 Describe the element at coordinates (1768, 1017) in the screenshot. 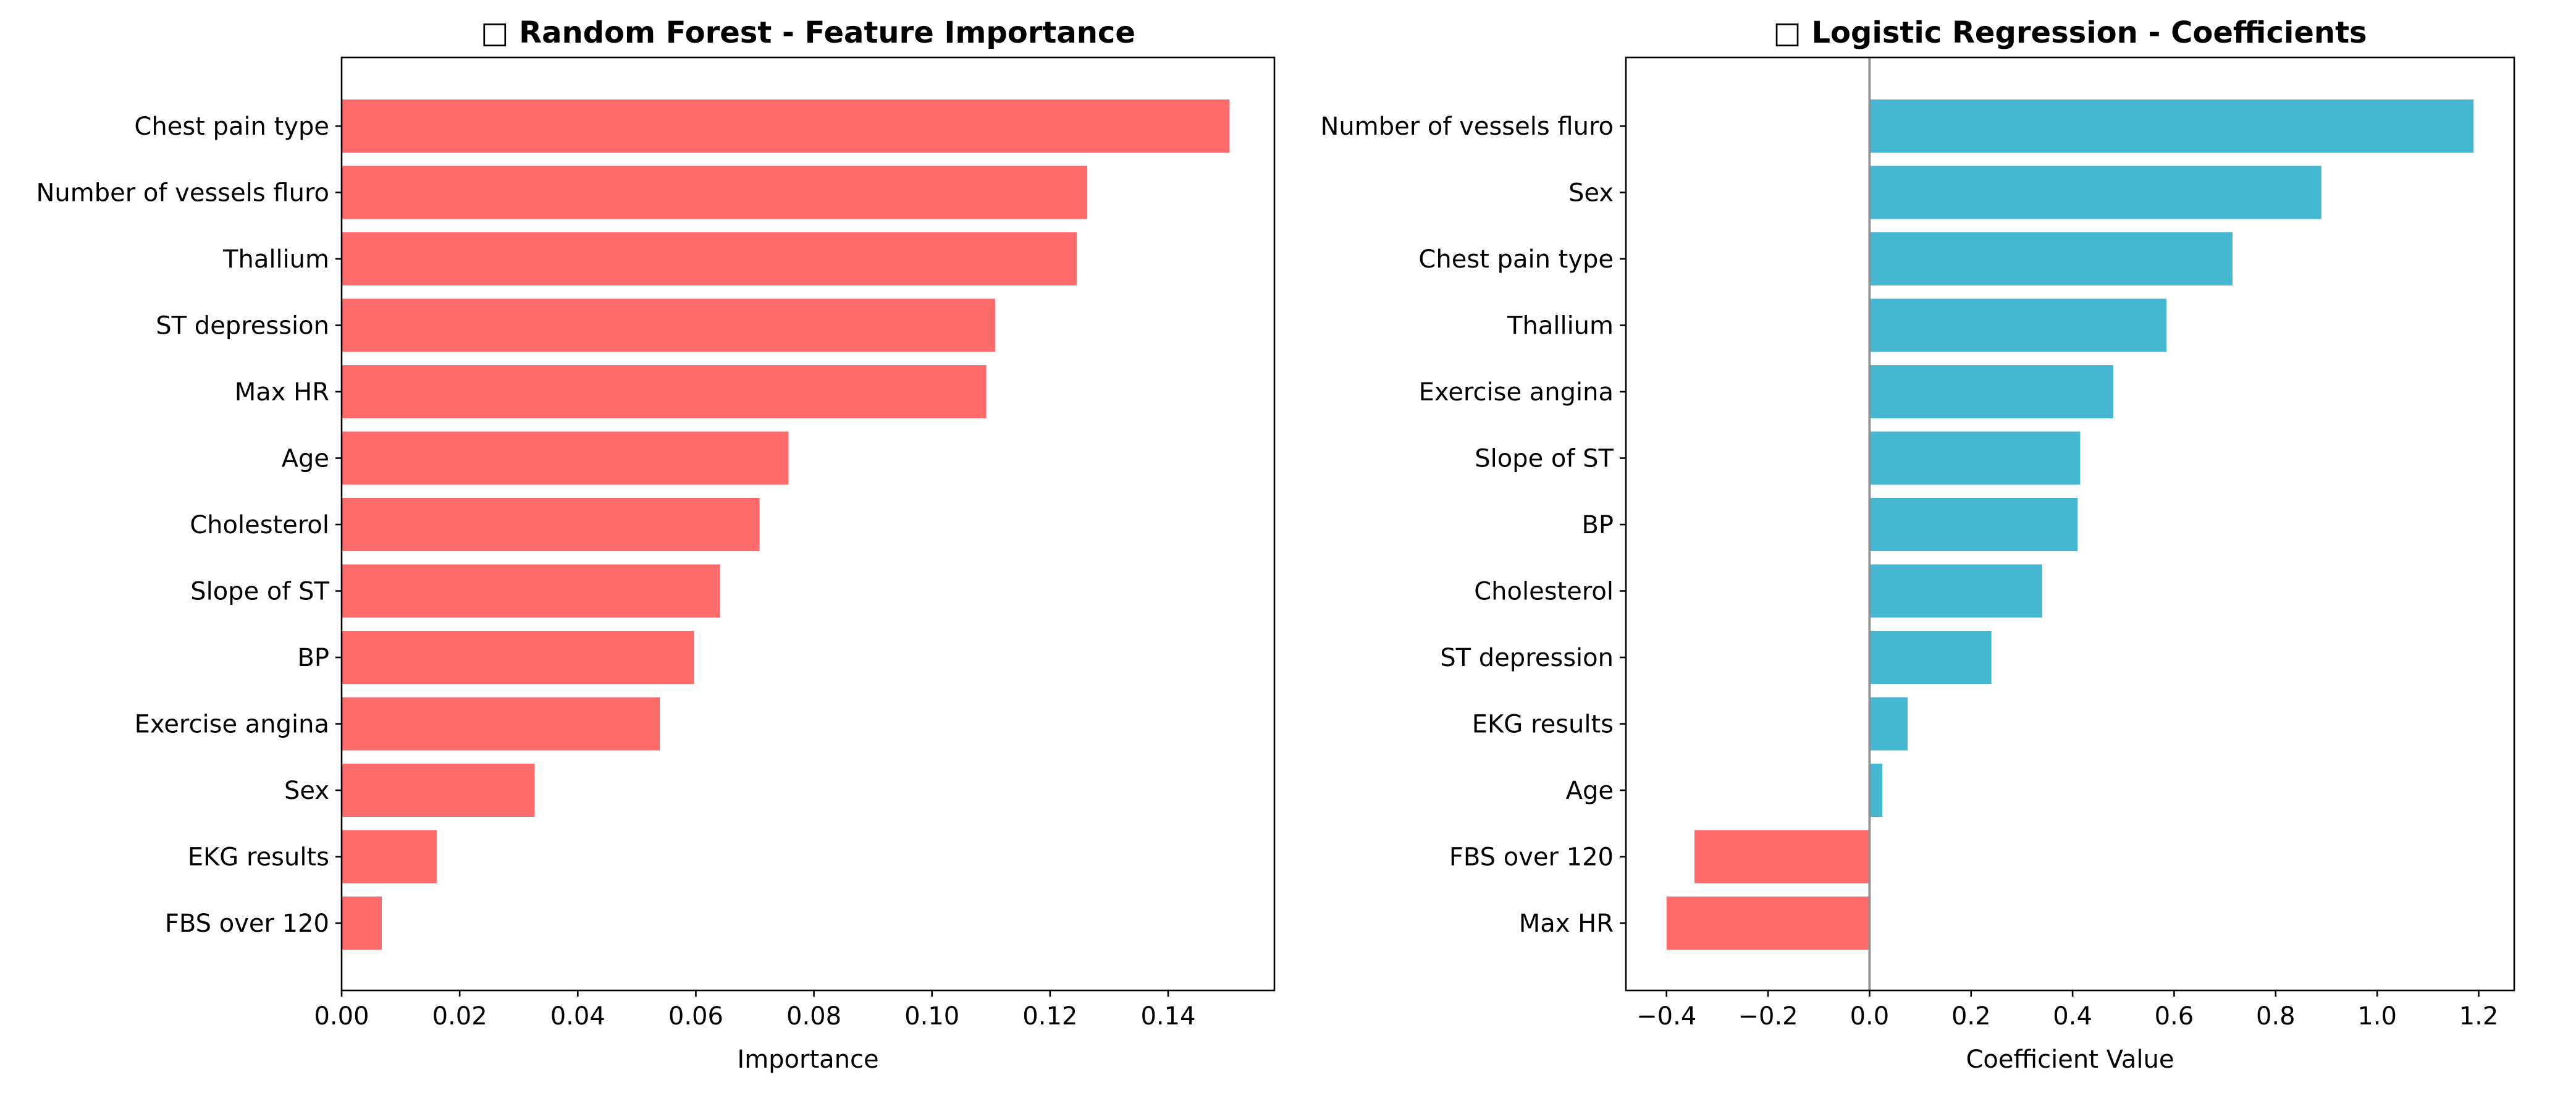

I see `x-tick-label: −0.2` at that location.